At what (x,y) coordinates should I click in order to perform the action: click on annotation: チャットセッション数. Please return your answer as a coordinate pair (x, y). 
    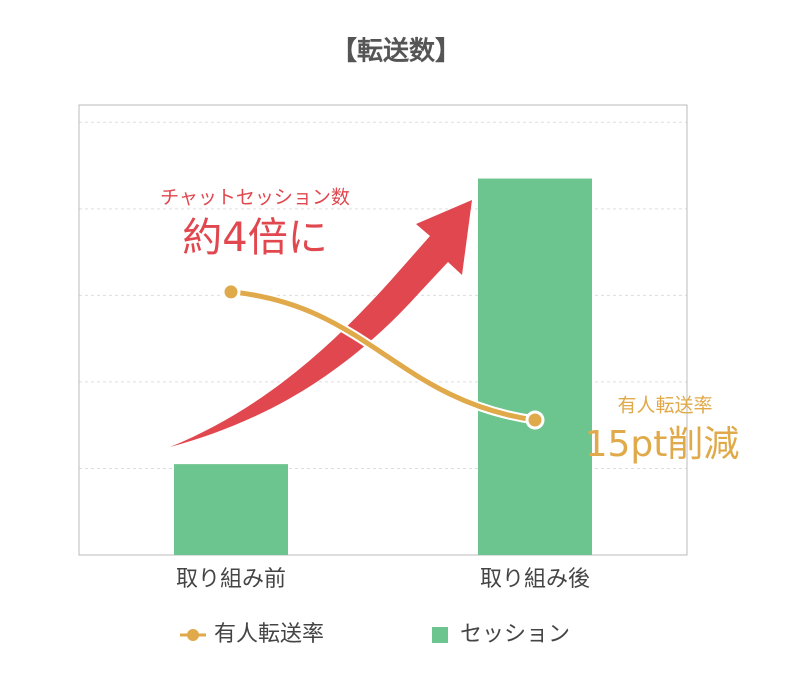
    Looking at the image, I should click on (255, 198).